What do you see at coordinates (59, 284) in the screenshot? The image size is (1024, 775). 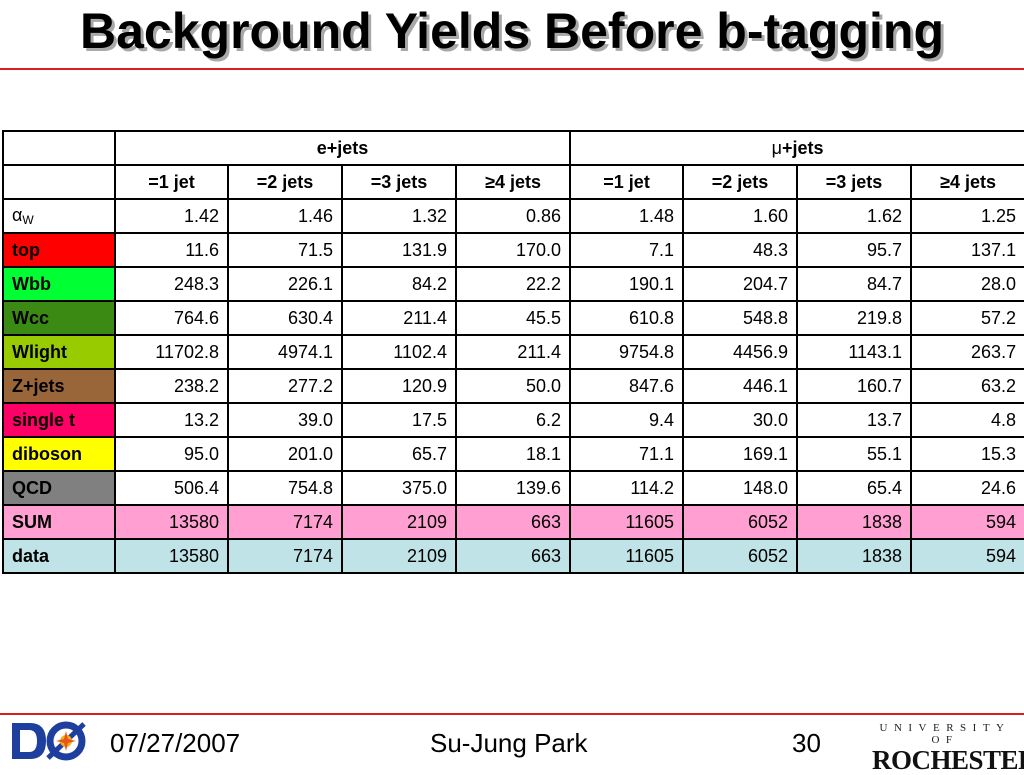 I see `row-label: Wbb` at bounding box center [59, 284].